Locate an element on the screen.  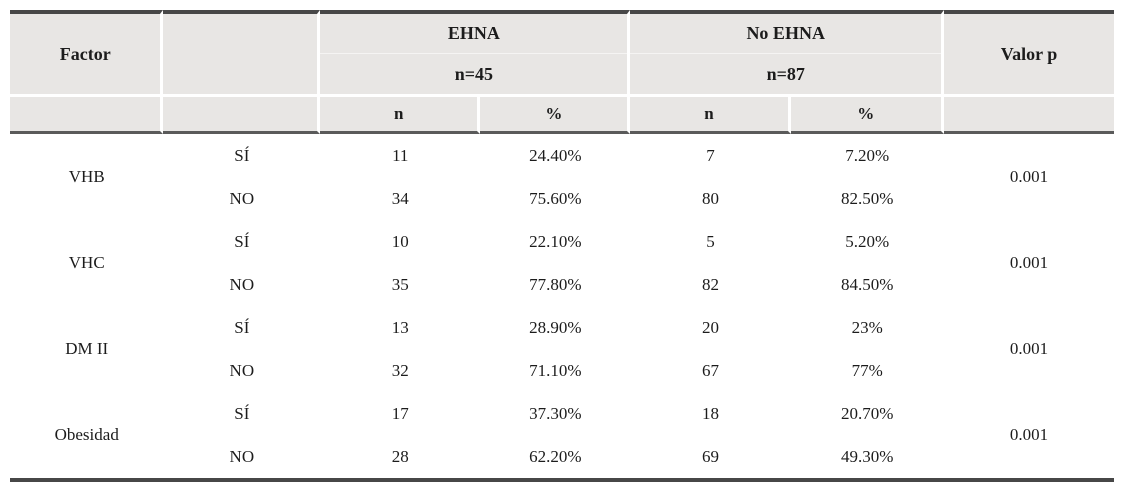
no-ehna-n-value: 67 is located at coordinates (710, 370).